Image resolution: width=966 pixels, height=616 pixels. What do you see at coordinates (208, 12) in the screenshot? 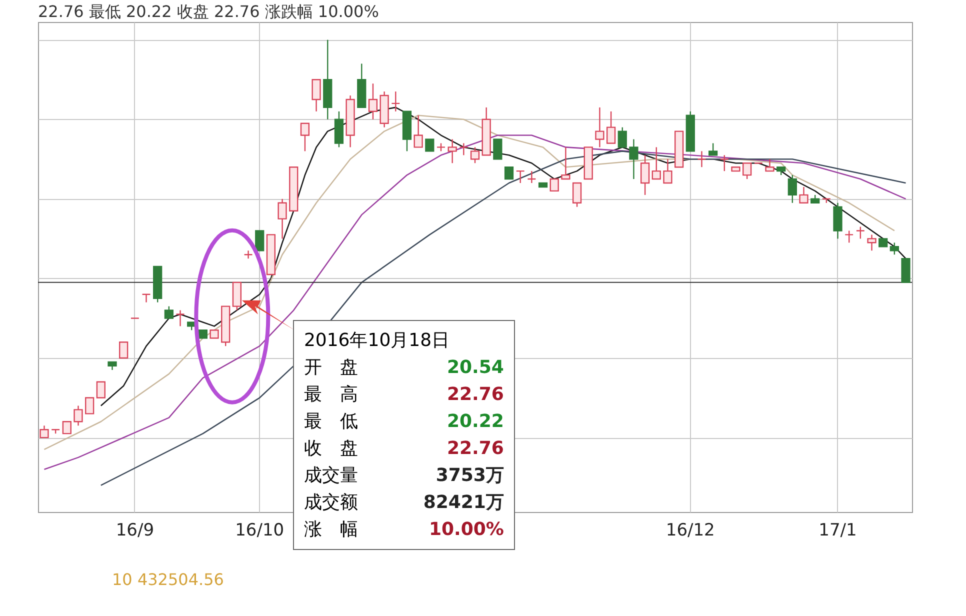
I see `text: 22.76 最低 20.22 收盘 22.76 涨跌幅 10.00%` at bounding box center [208, 12].